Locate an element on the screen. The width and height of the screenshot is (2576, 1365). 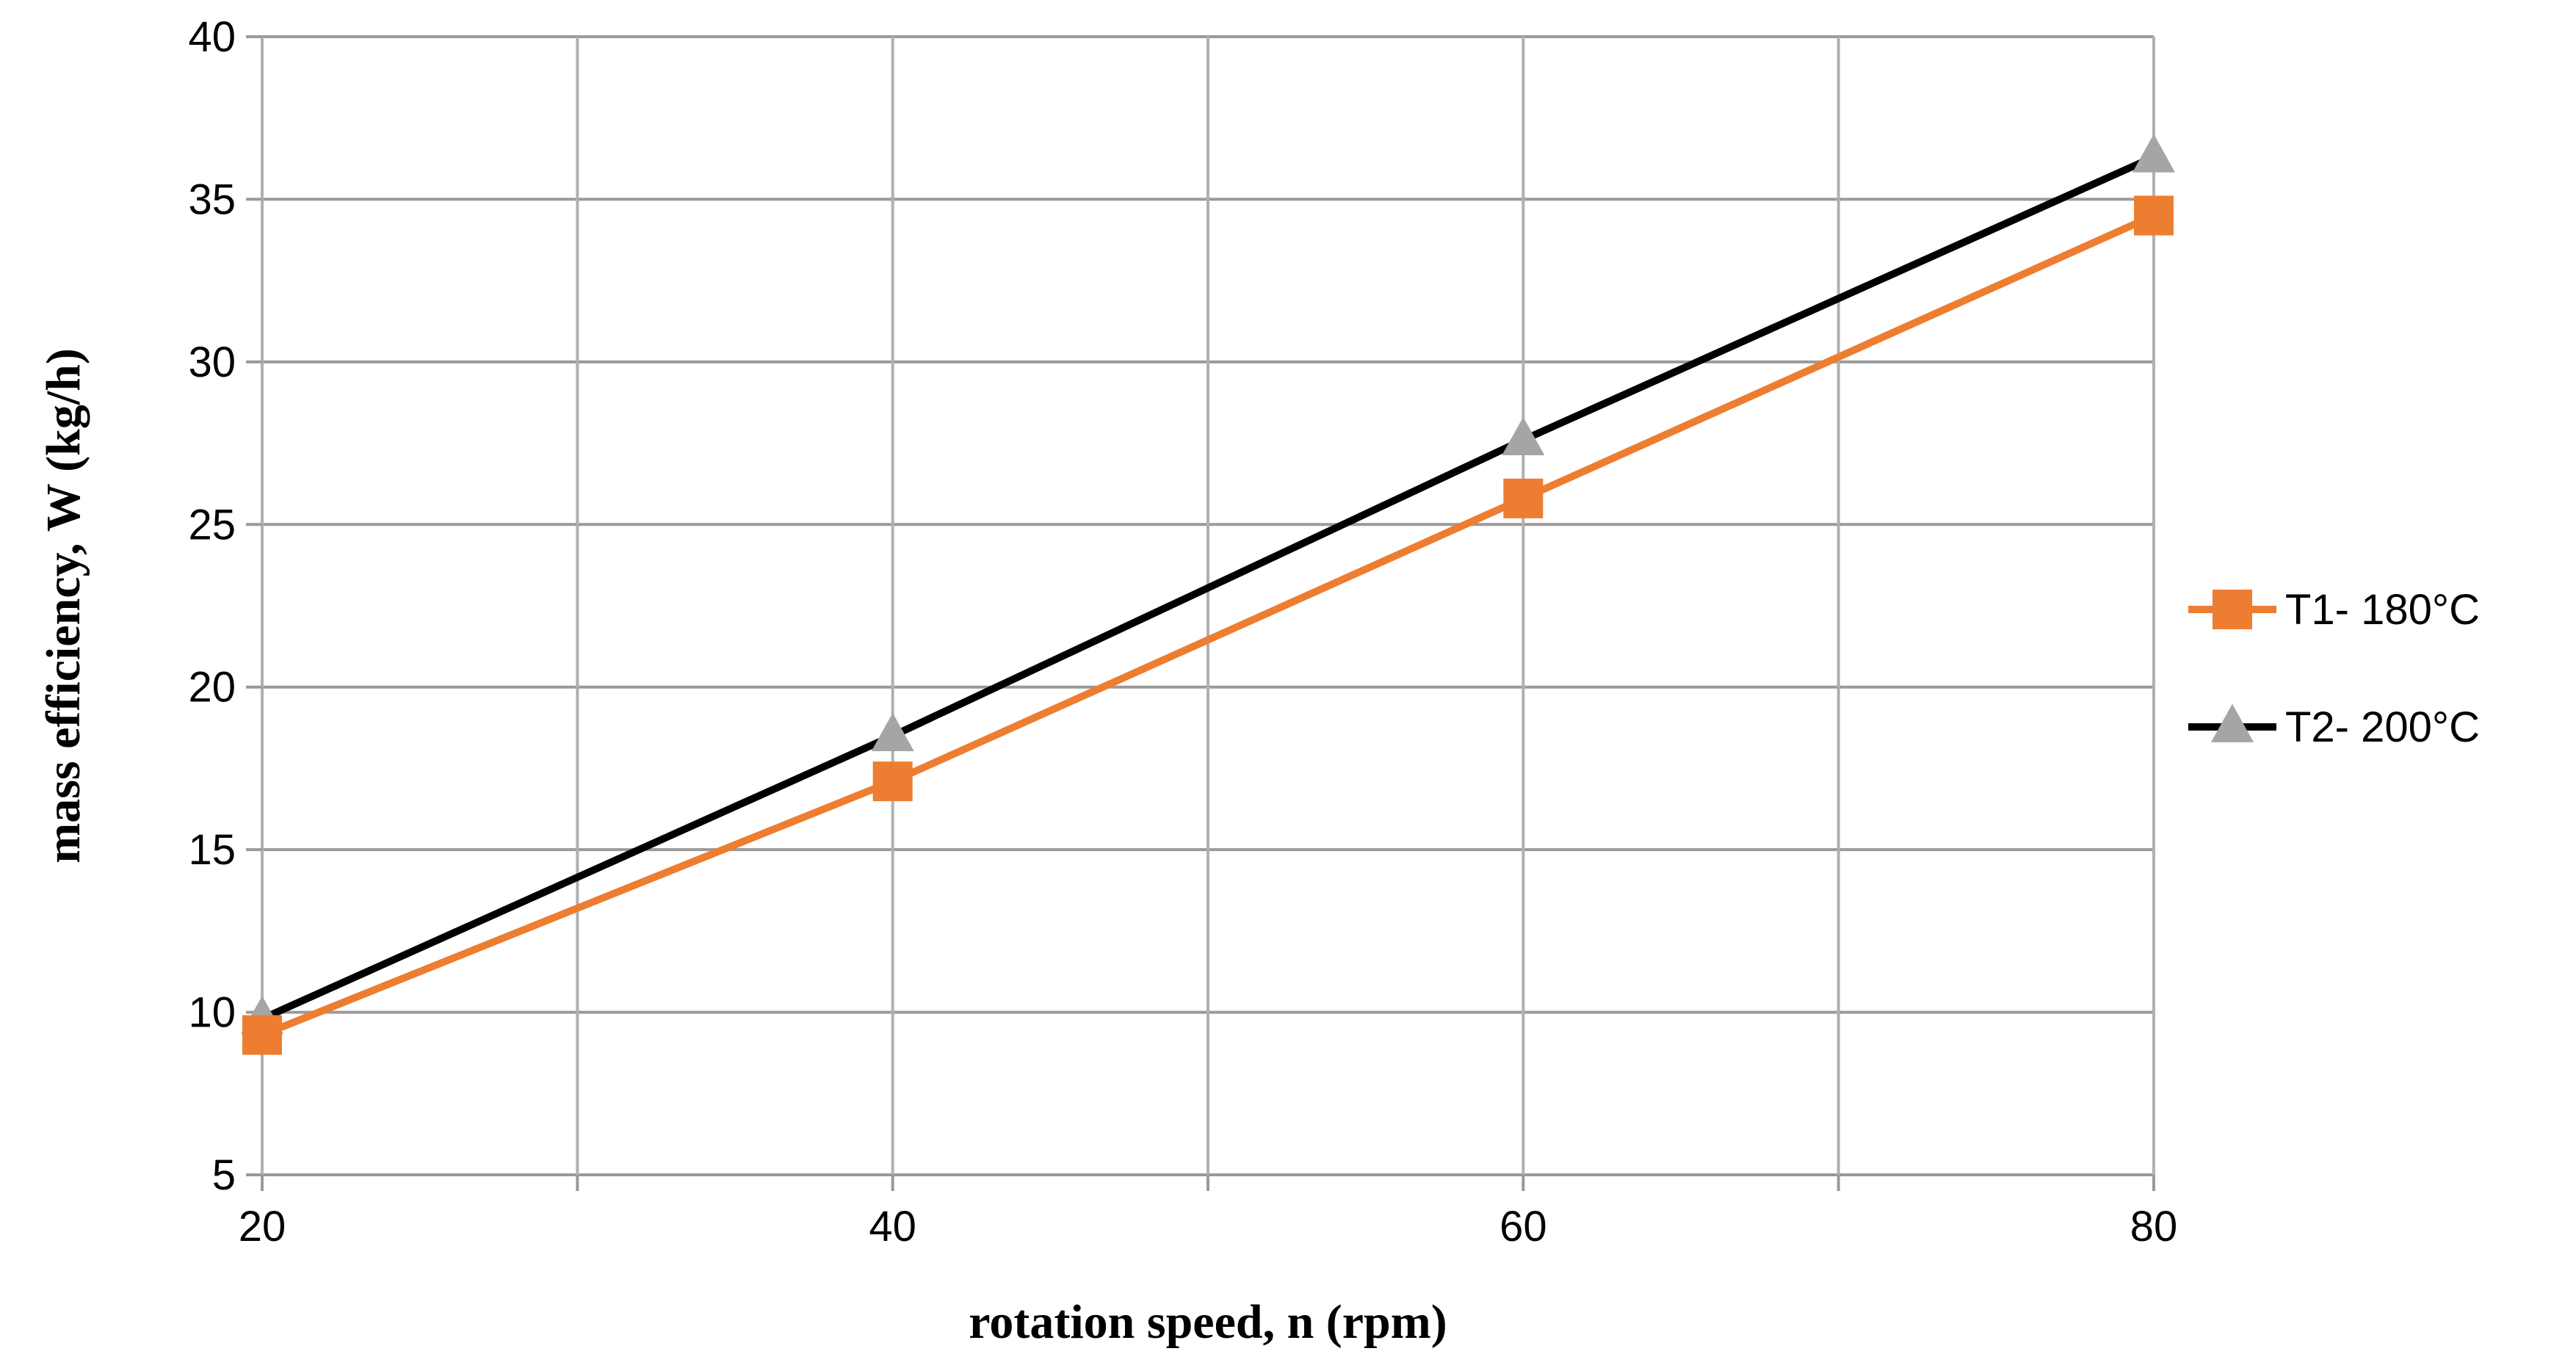
x-axis-title: rotation speed, n (rpm) is located at coordinates (1208, 1322).